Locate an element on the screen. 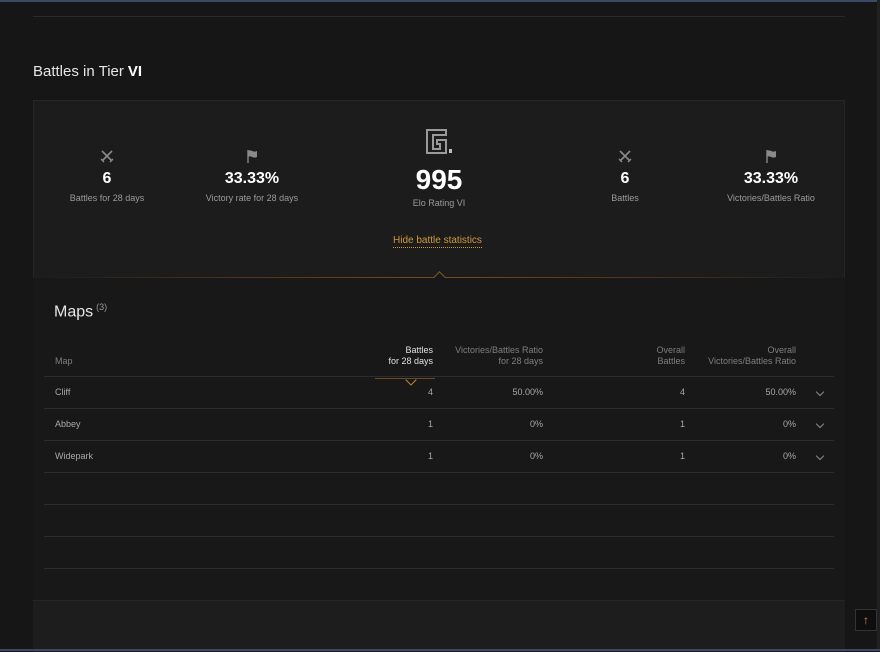 This screenshot has width=880, height=652. maps-title: Maps (3) is located at coordinates (80, 311).